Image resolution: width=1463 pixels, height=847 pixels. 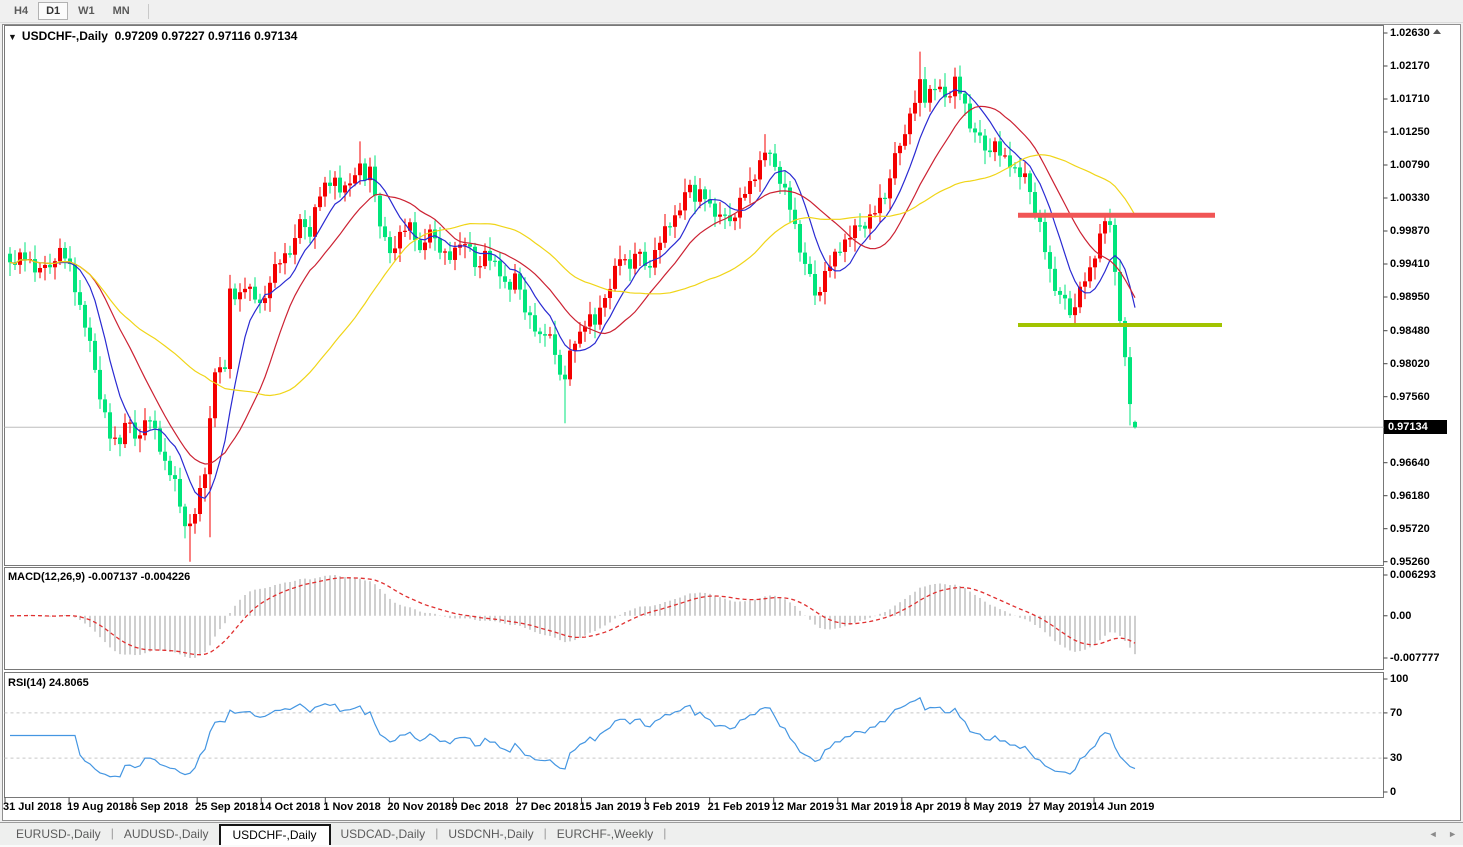 What do you see at coordinates (166, 834) in the screenshot?
I see `tab-audusd-daily: AUDUSD-,Daily` at bounding box center [166, 834].